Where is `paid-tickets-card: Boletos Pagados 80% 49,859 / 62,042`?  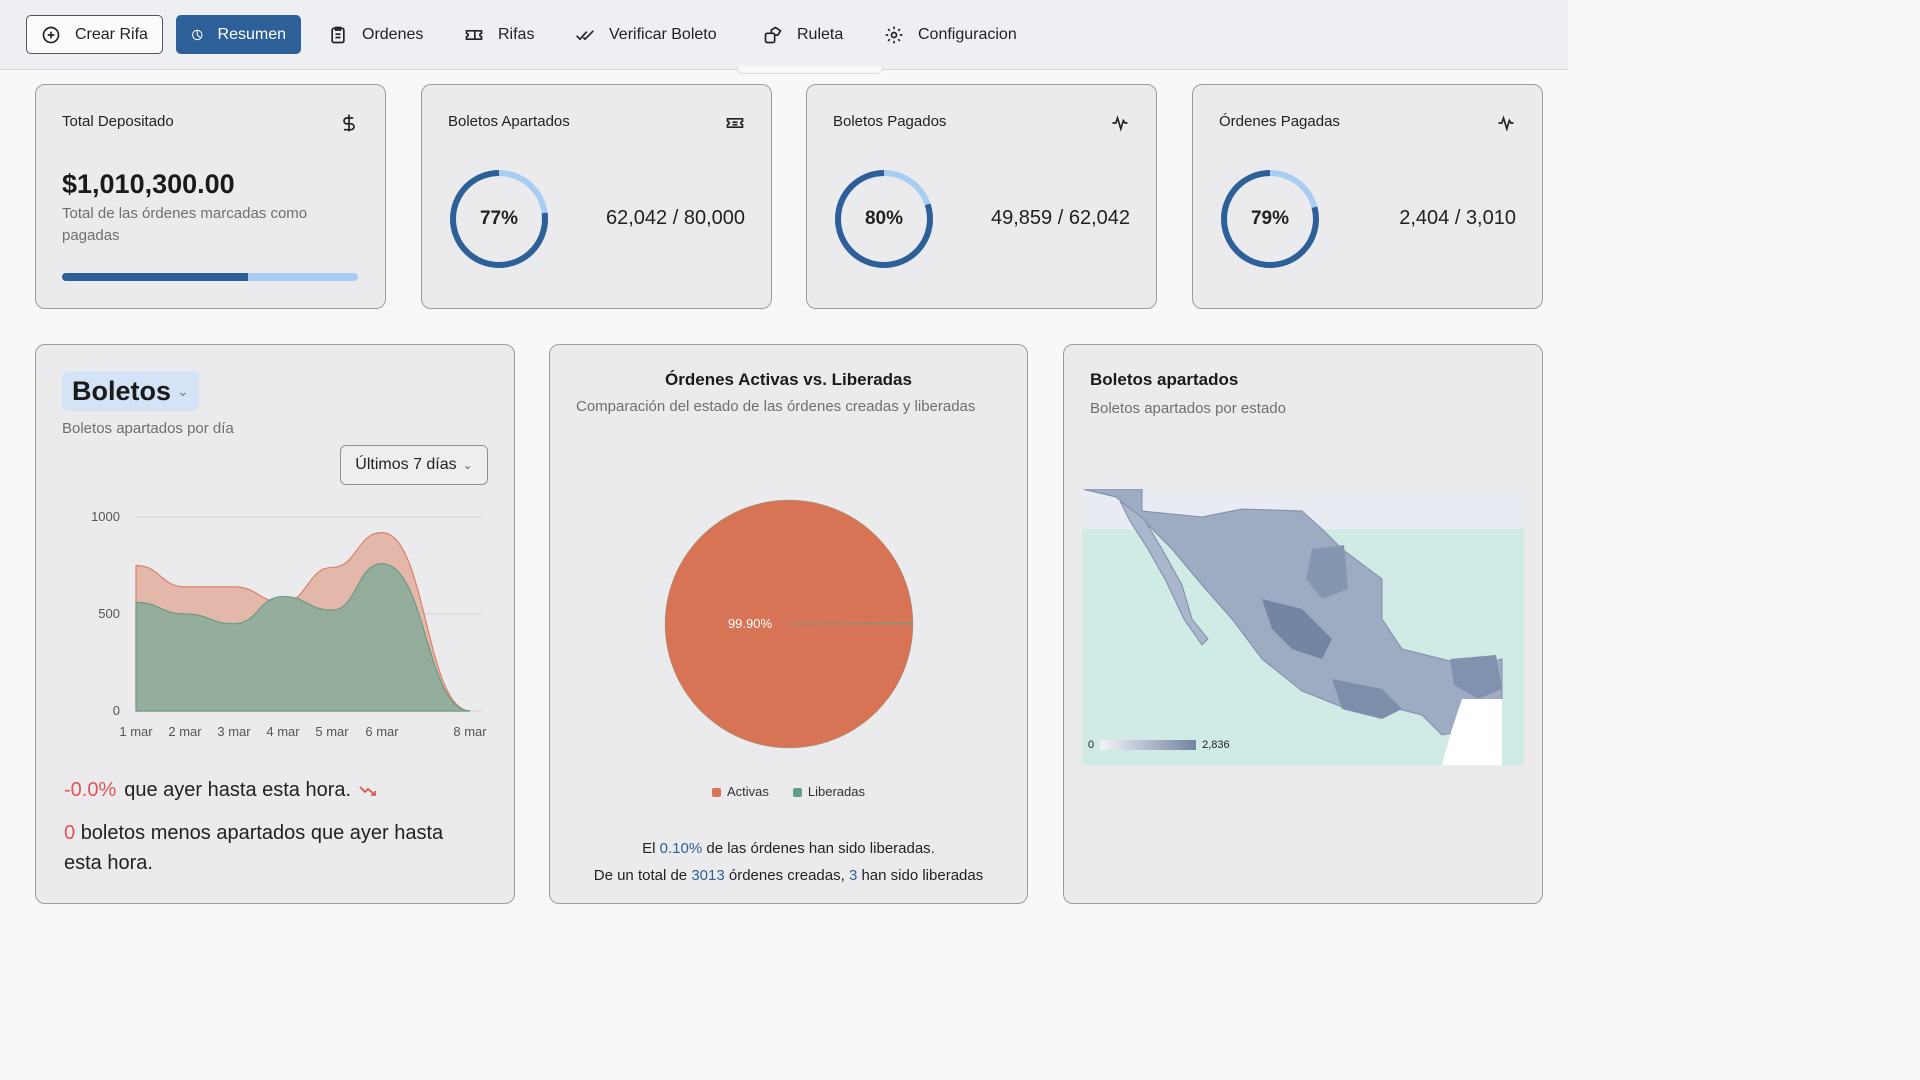
paid-tickets-card: Boletos Pagados 80% 49,859 / 62,042 is located at coordinates (981, 196).